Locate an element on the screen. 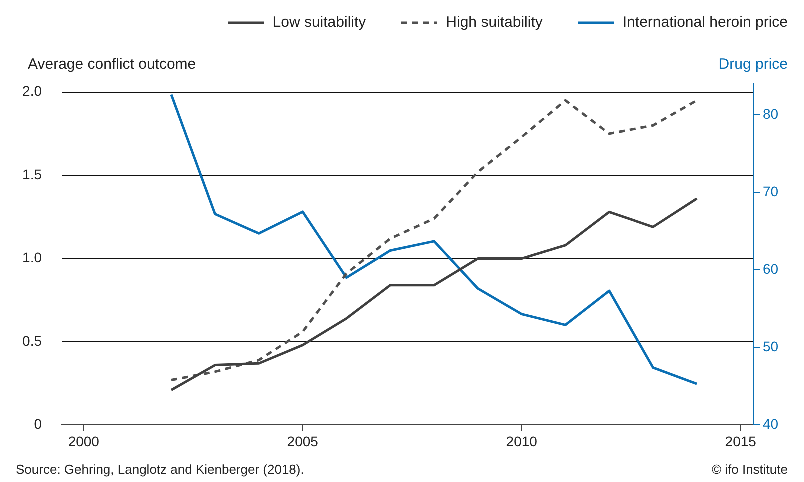 The height and width of the screenshot is (482, 804). x-tick-label: 2010 is located at coordinates (522, 441).